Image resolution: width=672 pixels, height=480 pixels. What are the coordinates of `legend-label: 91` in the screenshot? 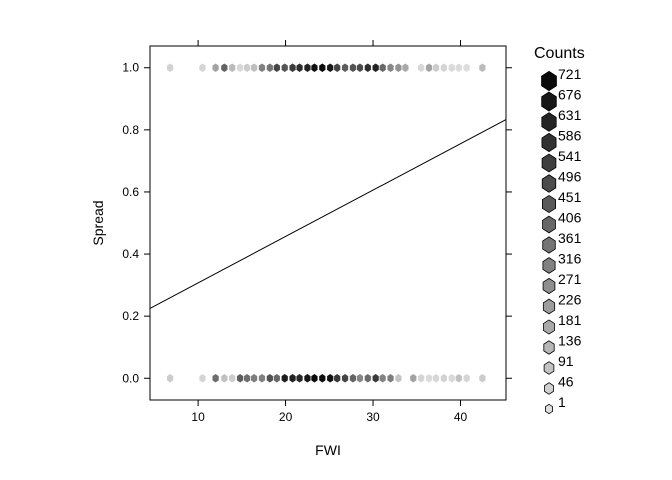 It's located at (566, 361).